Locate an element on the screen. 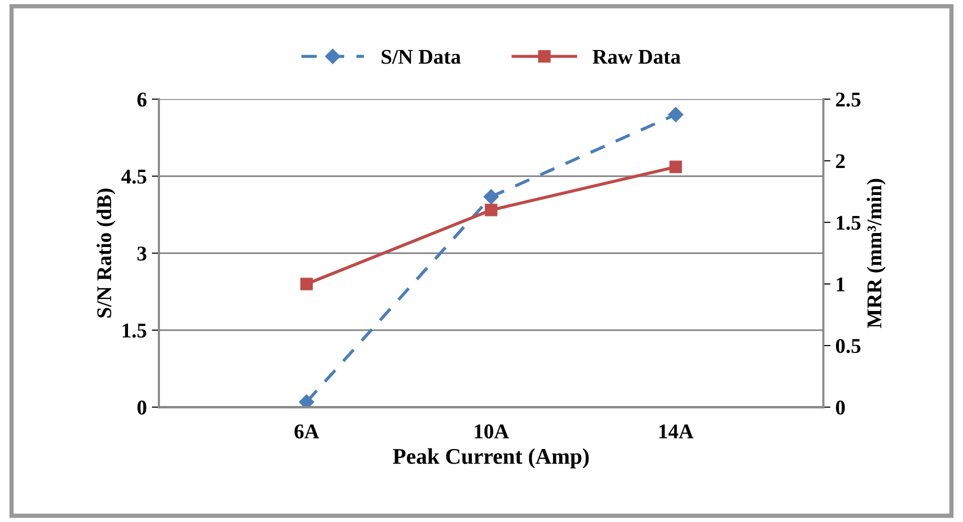  legend-label: Raw Data is located at coordinates (636, 57).